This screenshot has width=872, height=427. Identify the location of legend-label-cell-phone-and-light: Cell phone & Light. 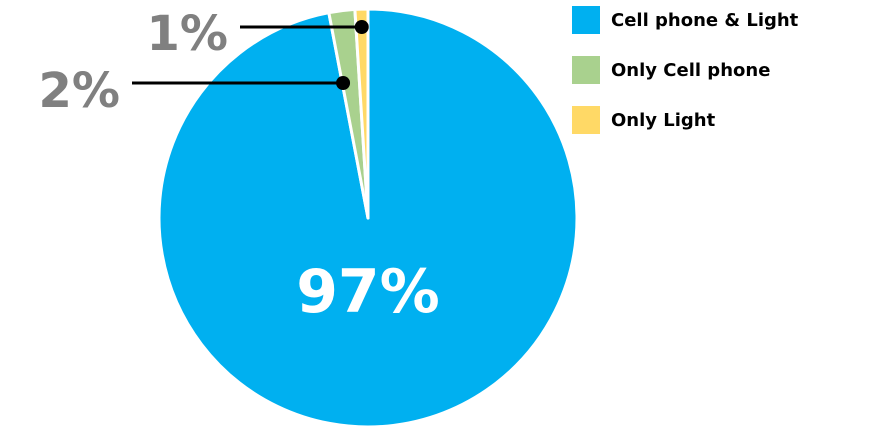
(705, 20).